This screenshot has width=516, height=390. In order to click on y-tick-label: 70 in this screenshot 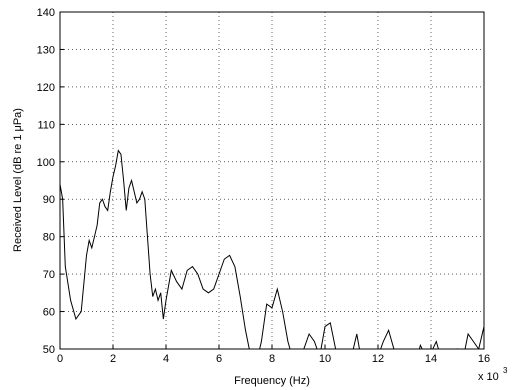, I will do `click(49, 275)`.